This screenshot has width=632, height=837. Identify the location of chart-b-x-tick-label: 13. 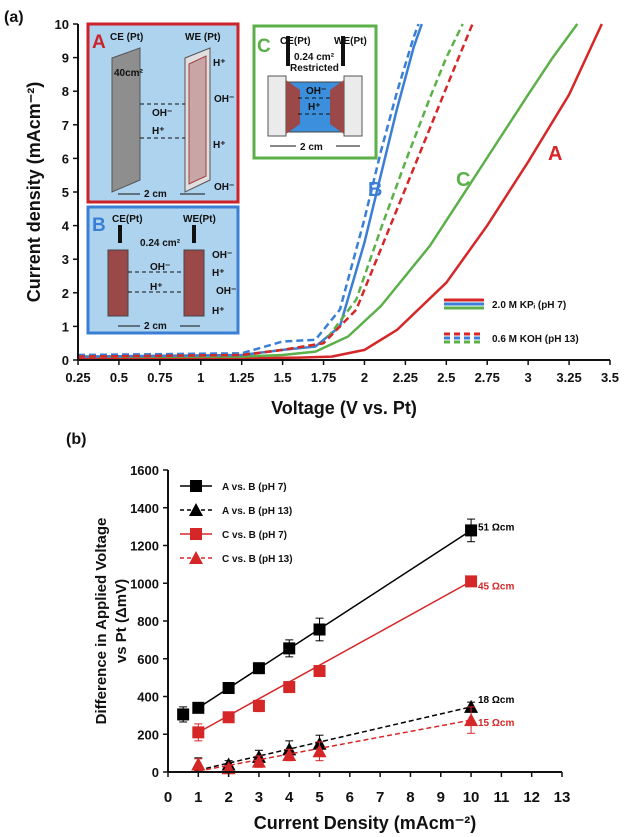
(562, 797).